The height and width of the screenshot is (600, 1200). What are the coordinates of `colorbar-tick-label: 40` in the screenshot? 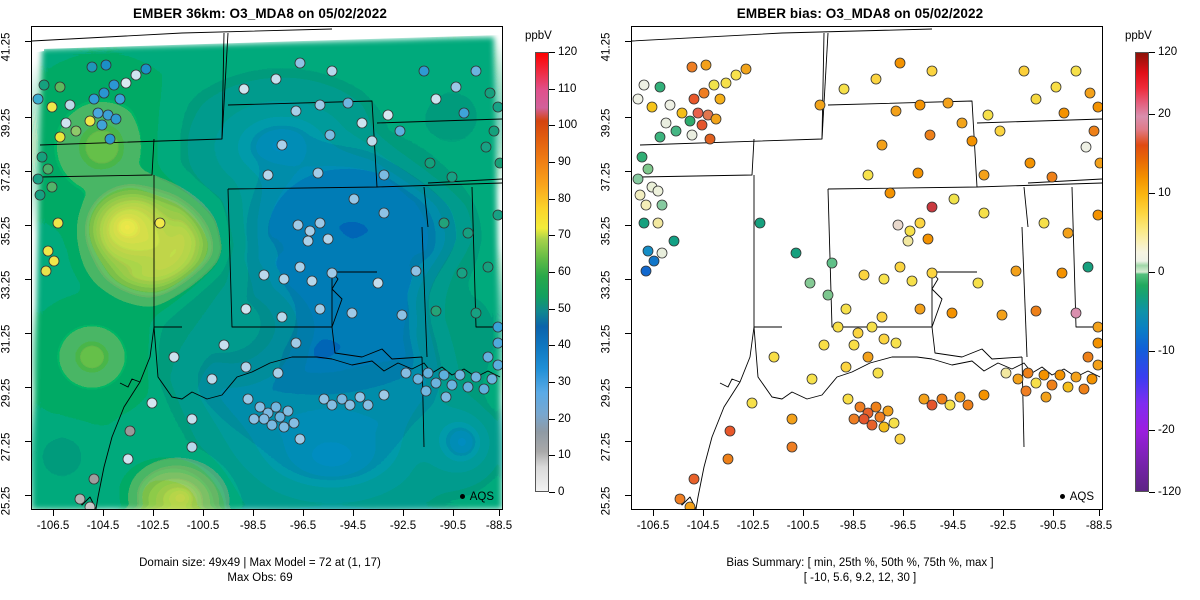 It's located at (564, 345).